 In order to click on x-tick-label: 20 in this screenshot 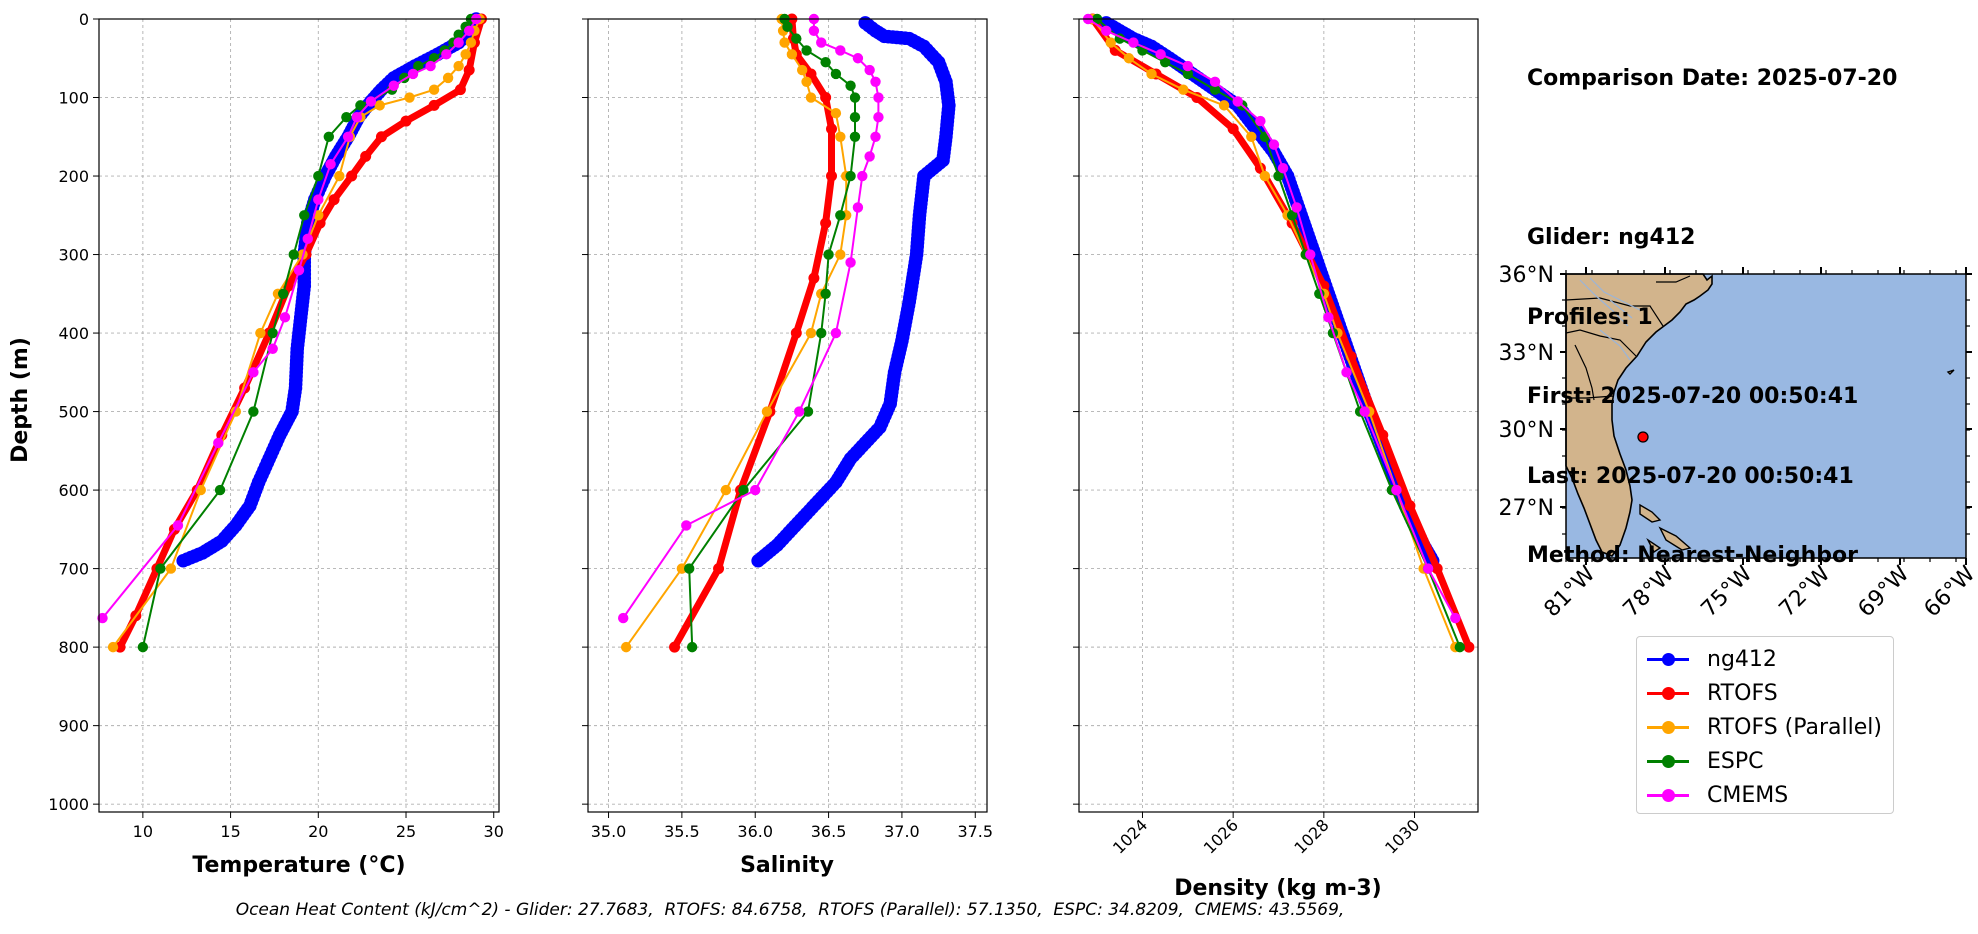, I will do `click(318, 831)`.